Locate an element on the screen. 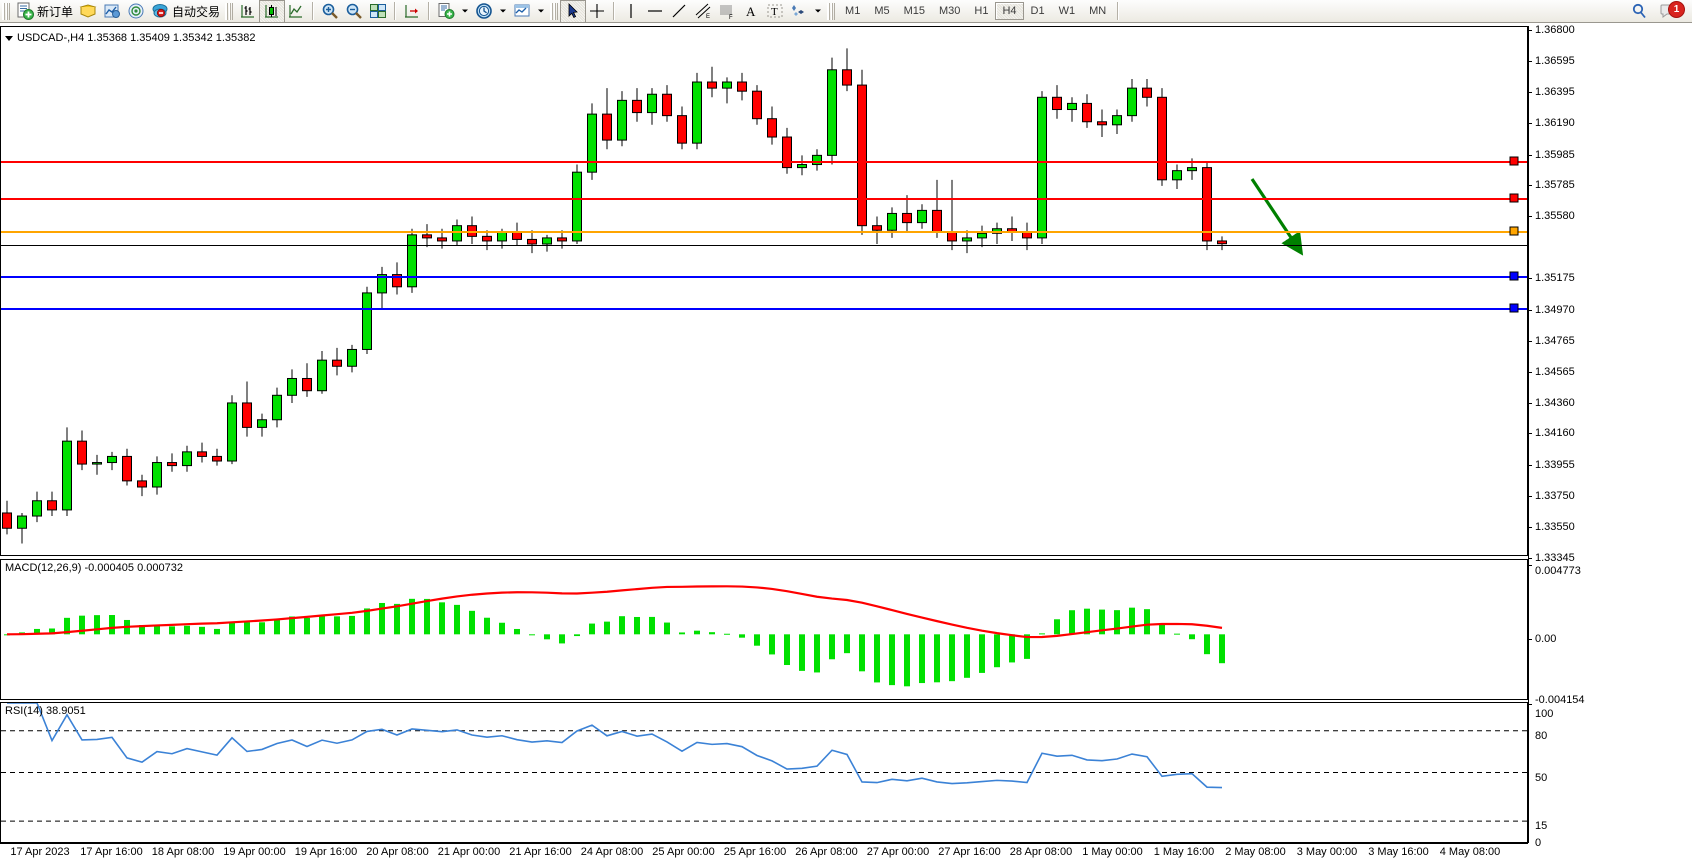 Image resolution: width=1692 pixels, height=861 pixels. book-icon is located at coordinates (88, 11).